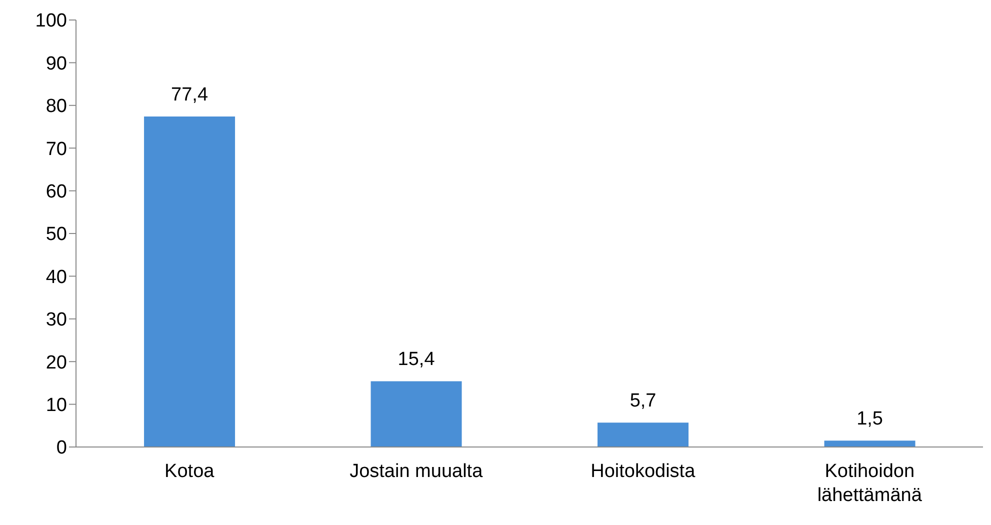 Image resolution: width=991 pixels, height=525 pixels. What do you see at coordinates (56, 192) in the screenshot?
I see `y-tick-label: 60` at bounding box center [56, 192].